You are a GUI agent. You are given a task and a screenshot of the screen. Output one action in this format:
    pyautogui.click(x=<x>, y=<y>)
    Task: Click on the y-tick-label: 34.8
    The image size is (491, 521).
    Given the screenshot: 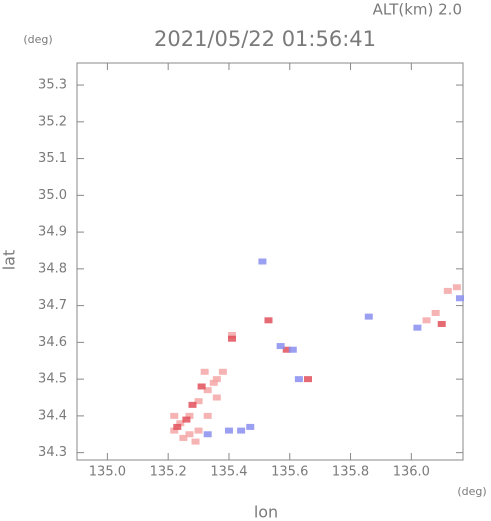 What is the action you would take?
    pyautogui.click(x=52, y=268)
    